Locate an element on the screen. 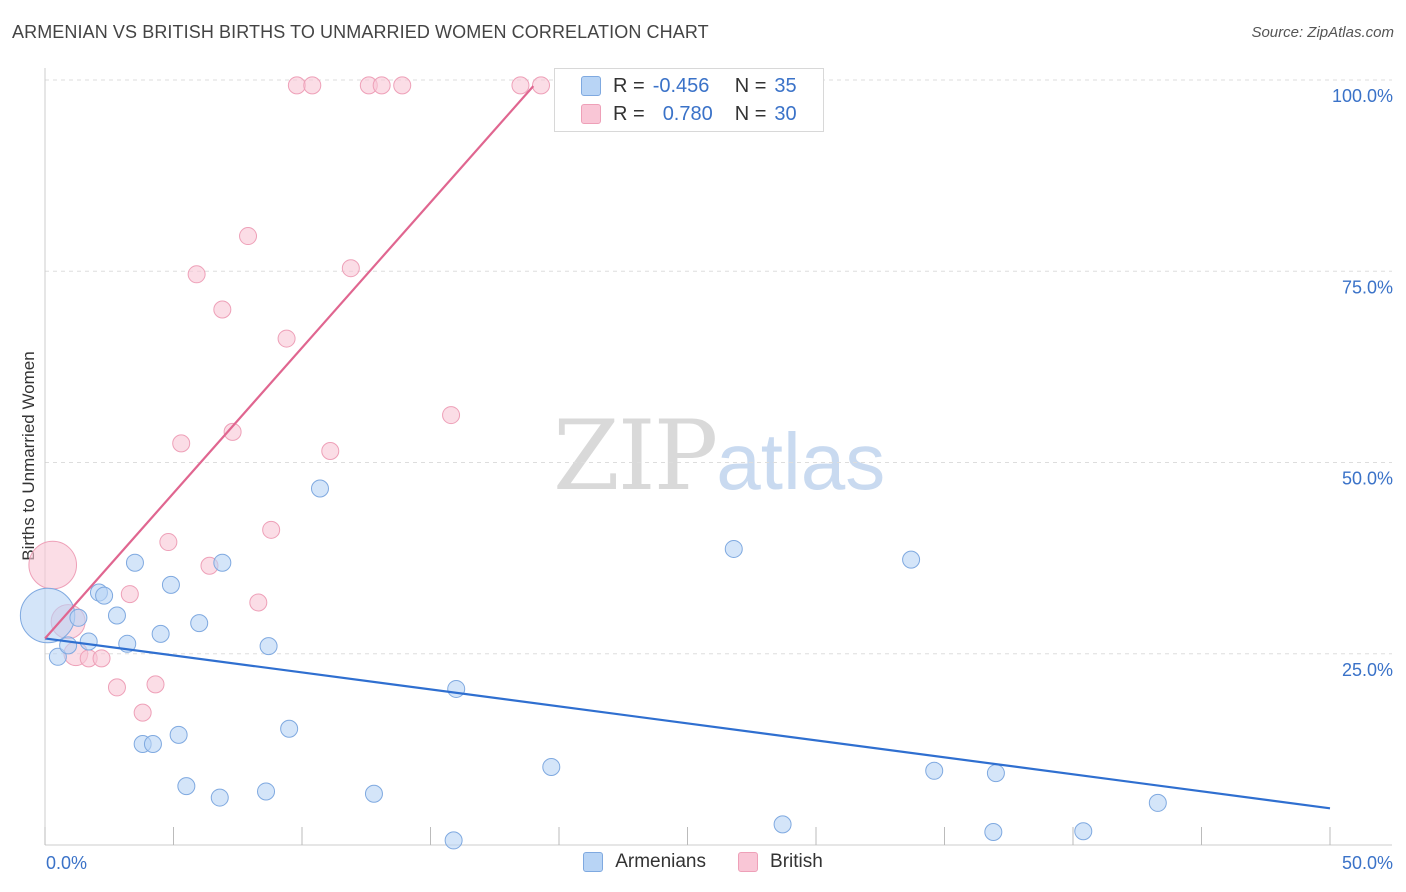 The height and width of the screenshot is (892, 1406). watermark-atlas: atlas is located at coordinates (801, 461).